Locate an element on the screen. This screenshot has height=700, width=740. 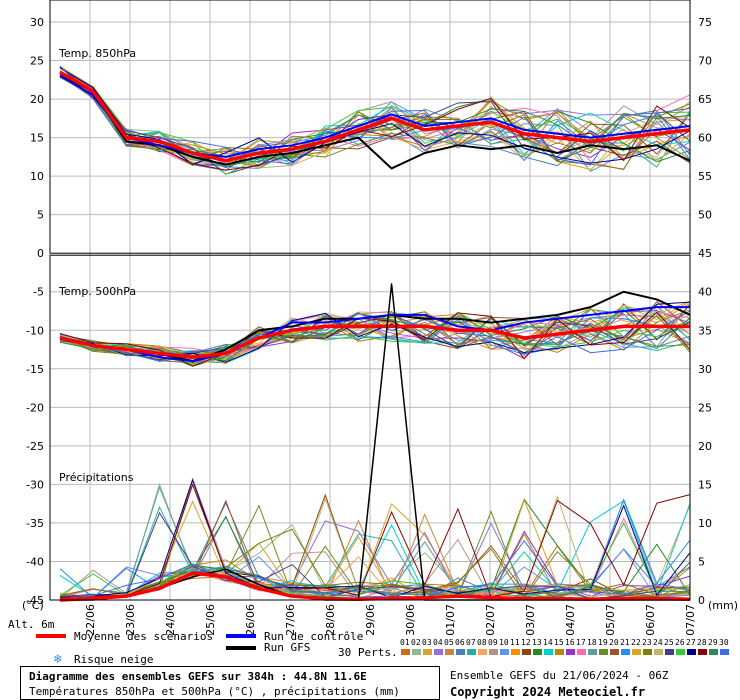
right-tick-label: 25 is located at coordinates (705, 407).